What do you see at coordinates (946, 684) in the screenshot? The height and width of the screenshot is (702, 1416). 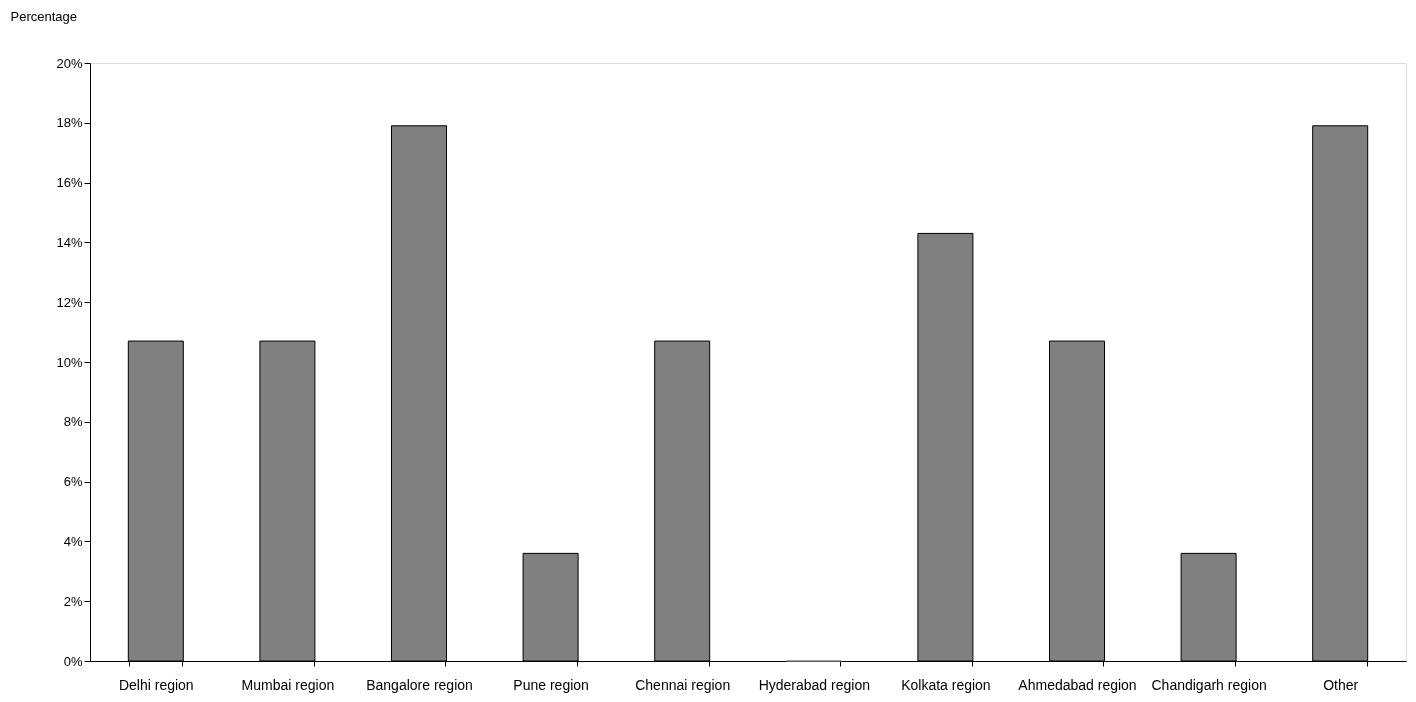 I see `x-tick-label: Kolkata region` at bounding box center [946, 684].